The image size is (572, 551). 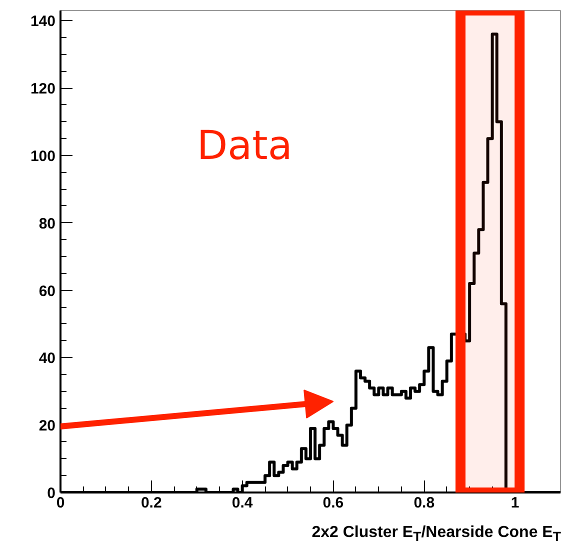 I want to click on x-tick-label: 0.2, so click(x=151, y=503).